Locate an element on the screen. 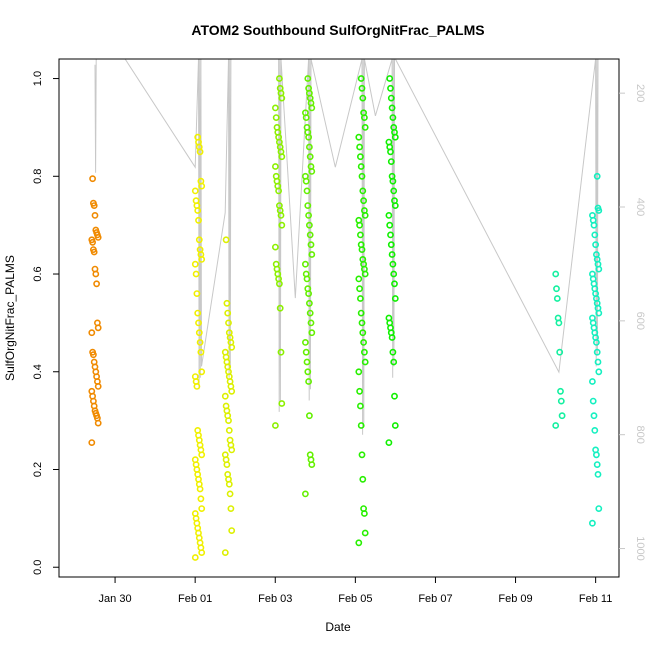 This screenshot has width=650, height=650. y-tick-label: 0.0 is located at coordinates (38, 567).